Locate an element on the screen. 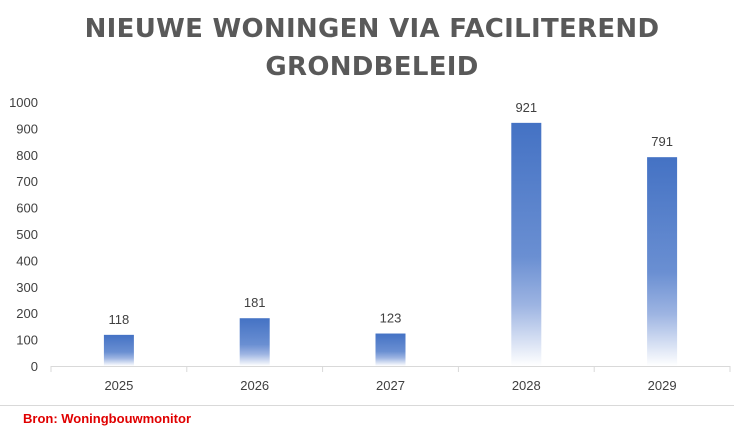 Image resolution: width=734 pixels, height=431 pixels. x-tick-label: 2026 is located at coordinates (254, 385).